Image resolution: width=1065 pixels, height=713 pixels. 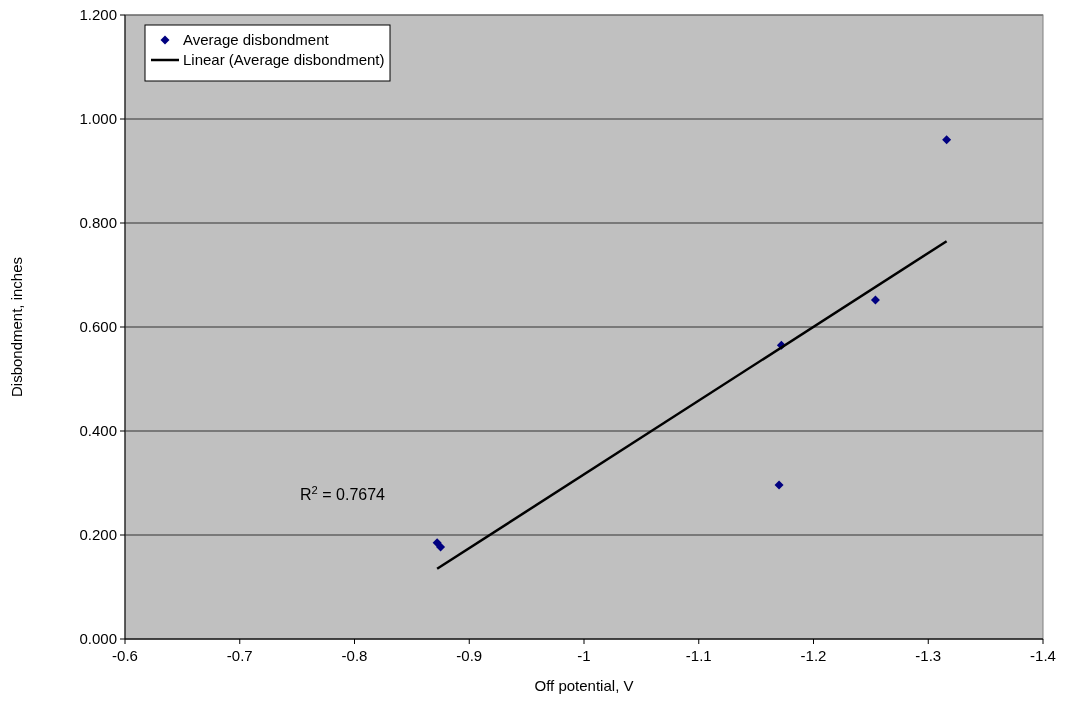 I want to click on x-tick-label: -1.1, so click(x=698, y=655).